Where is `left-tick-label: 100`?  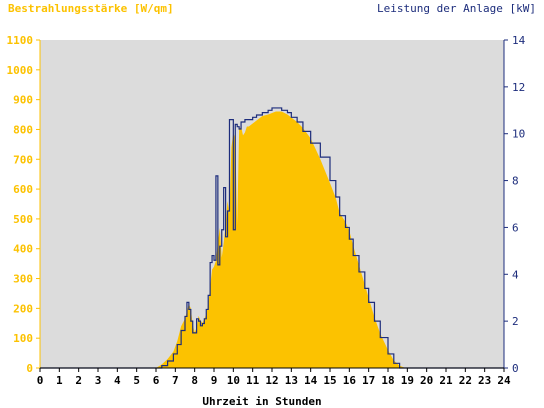 left-tick-label: 100 is located at coordinates (23, 338).